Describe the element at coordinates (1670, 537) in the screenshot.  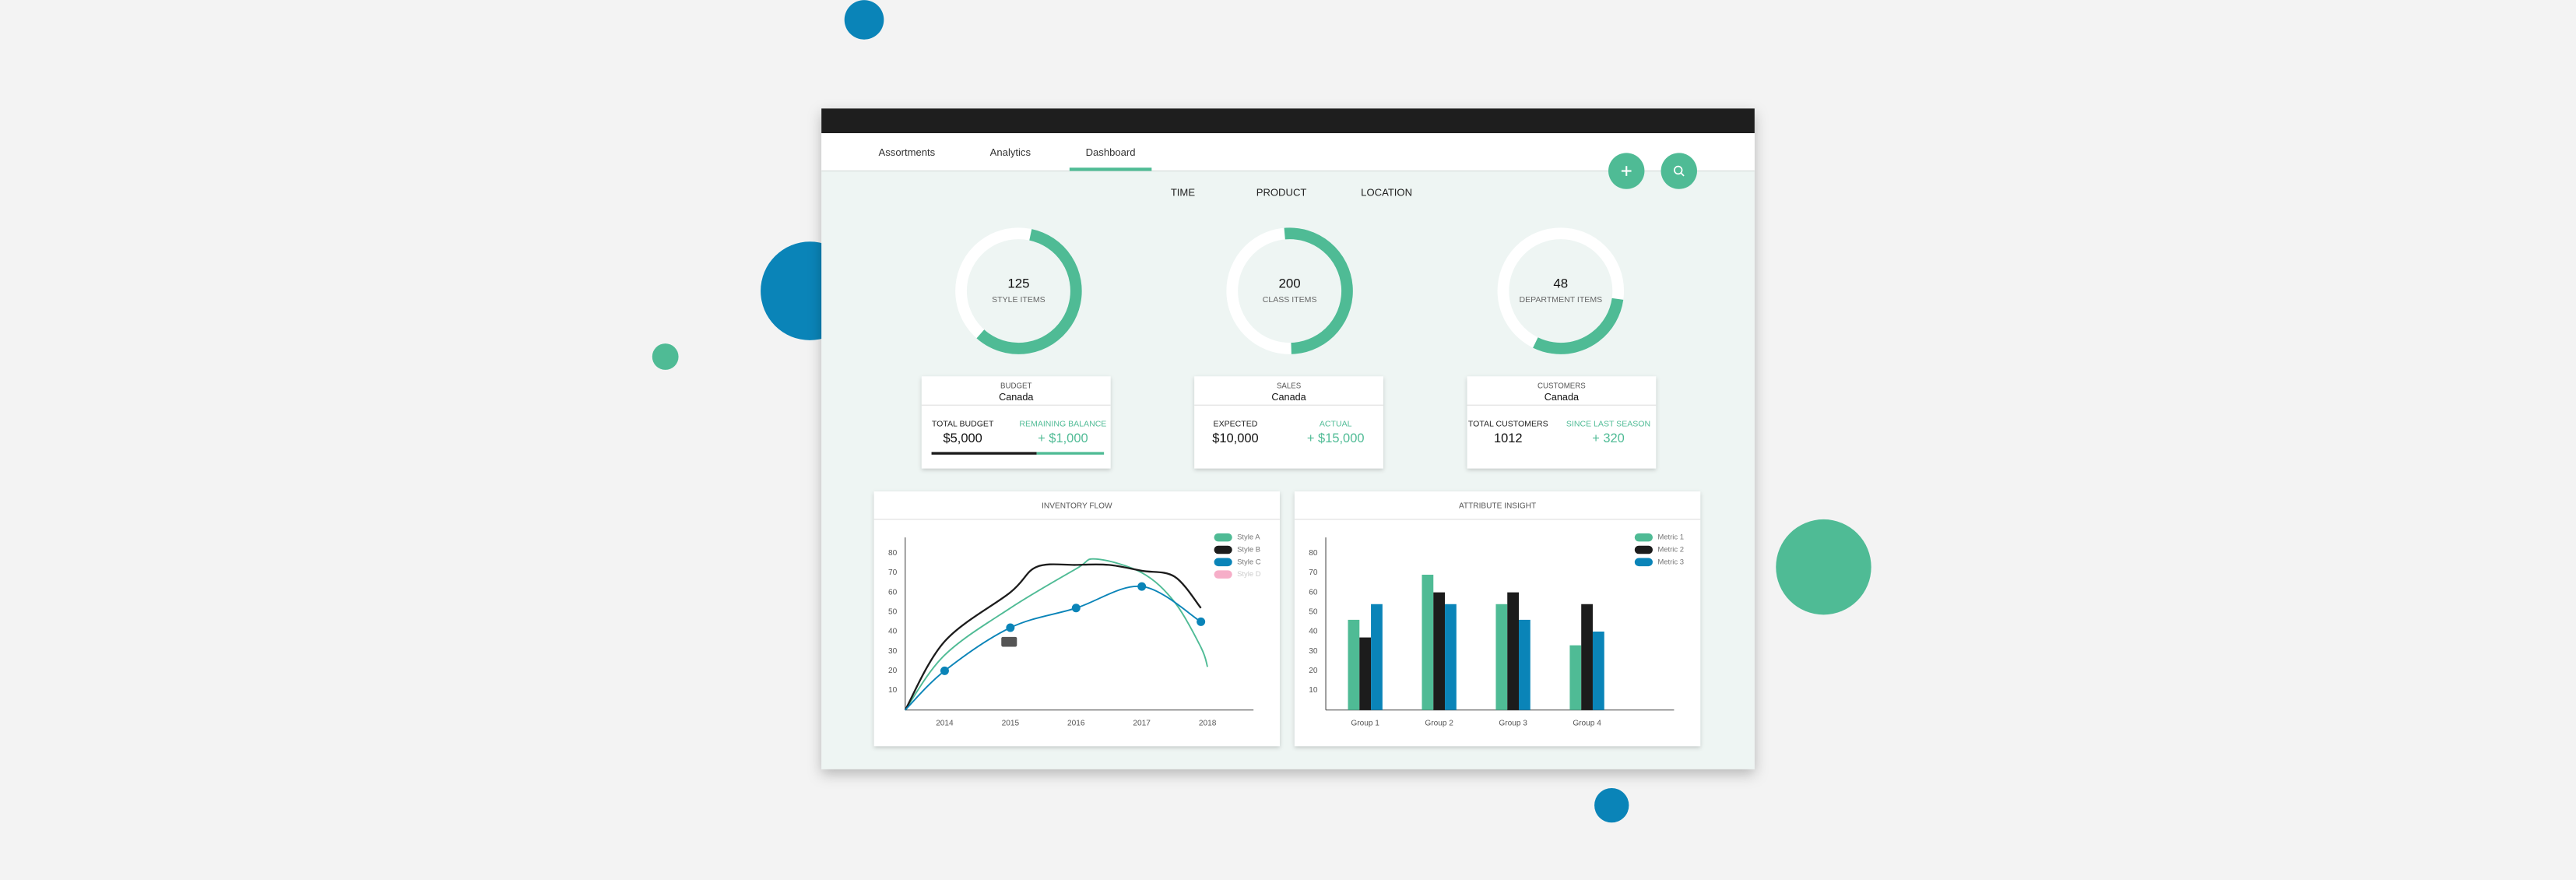
I see `legend-label: Metric 1` at that location.